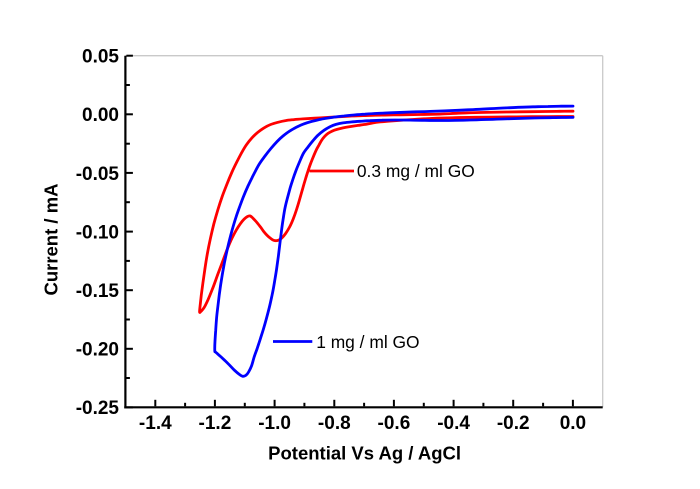 Image resolution: width=700 pixels, height=489 pixels. Describe the element at coordinates (453, 423) in the screenshot. I see `svg-text: -0.4` at that location.